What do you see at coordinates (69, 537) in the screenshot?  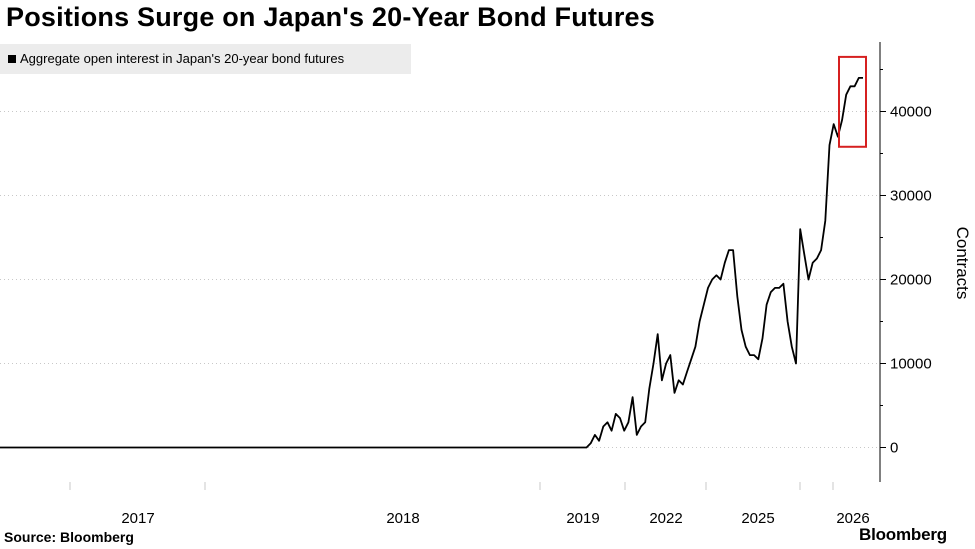 I see `source-note: Source: Bloomberg` at bounding box center [69, 537].